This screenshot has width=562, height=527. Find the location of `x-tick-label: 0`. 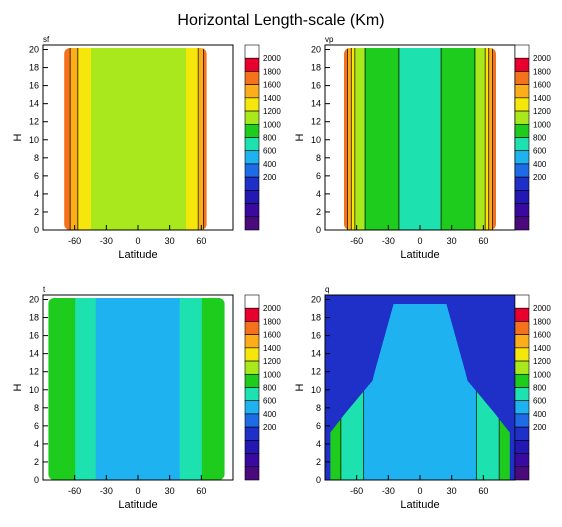

x-tick-label: 0 is located at coordinates (419, 241).